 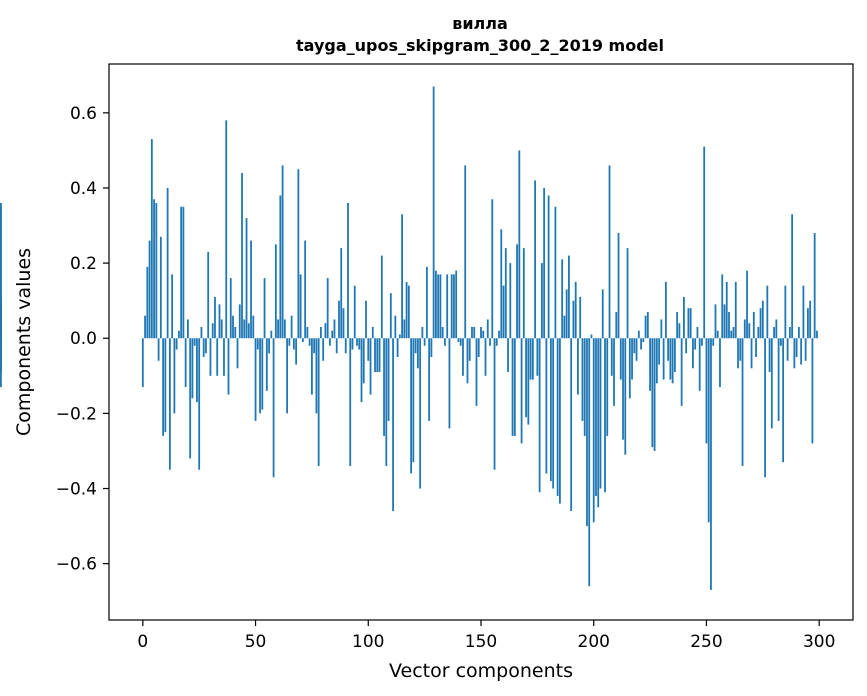 What do you see at coordinates (83, 264) in the screenshot?
I see `y-tick-label: 0.2` at bounding box center [83, 264].